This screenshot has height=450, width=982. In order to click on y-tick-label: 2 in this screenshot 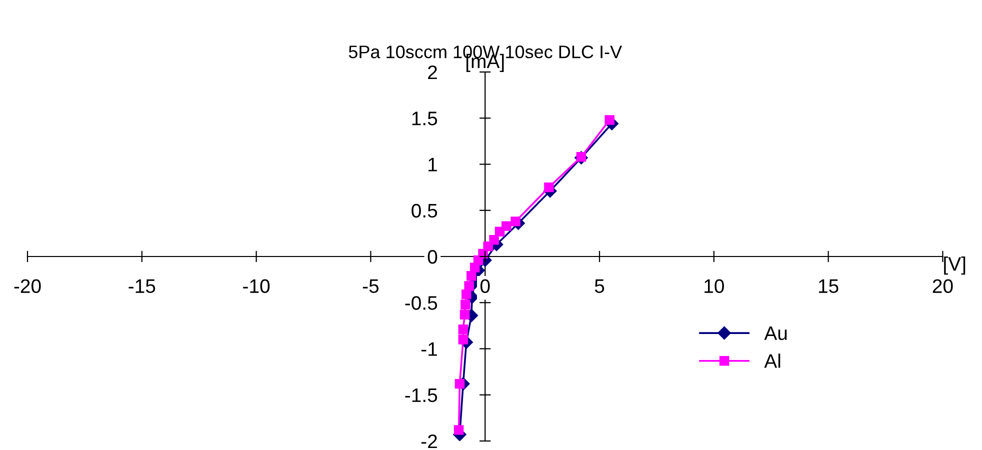, I will do `click(432, 72)`.